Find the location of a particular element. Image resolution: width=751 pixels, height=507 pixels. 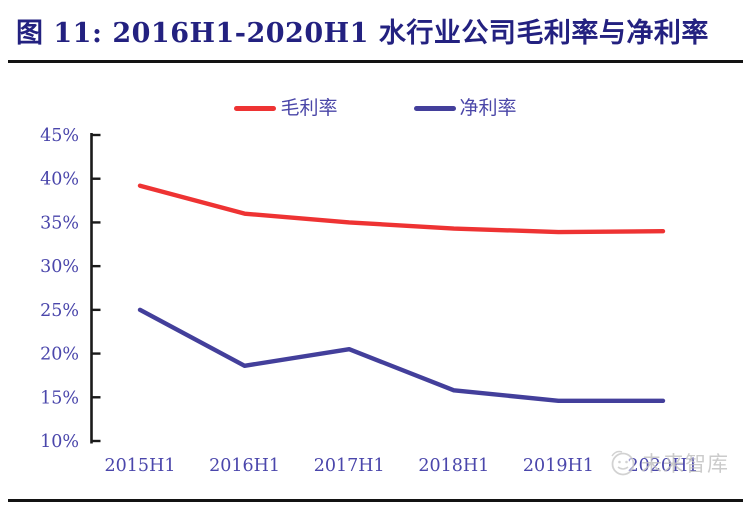

x-tick-label: 2015H1 is located at coordinates (140, 466).